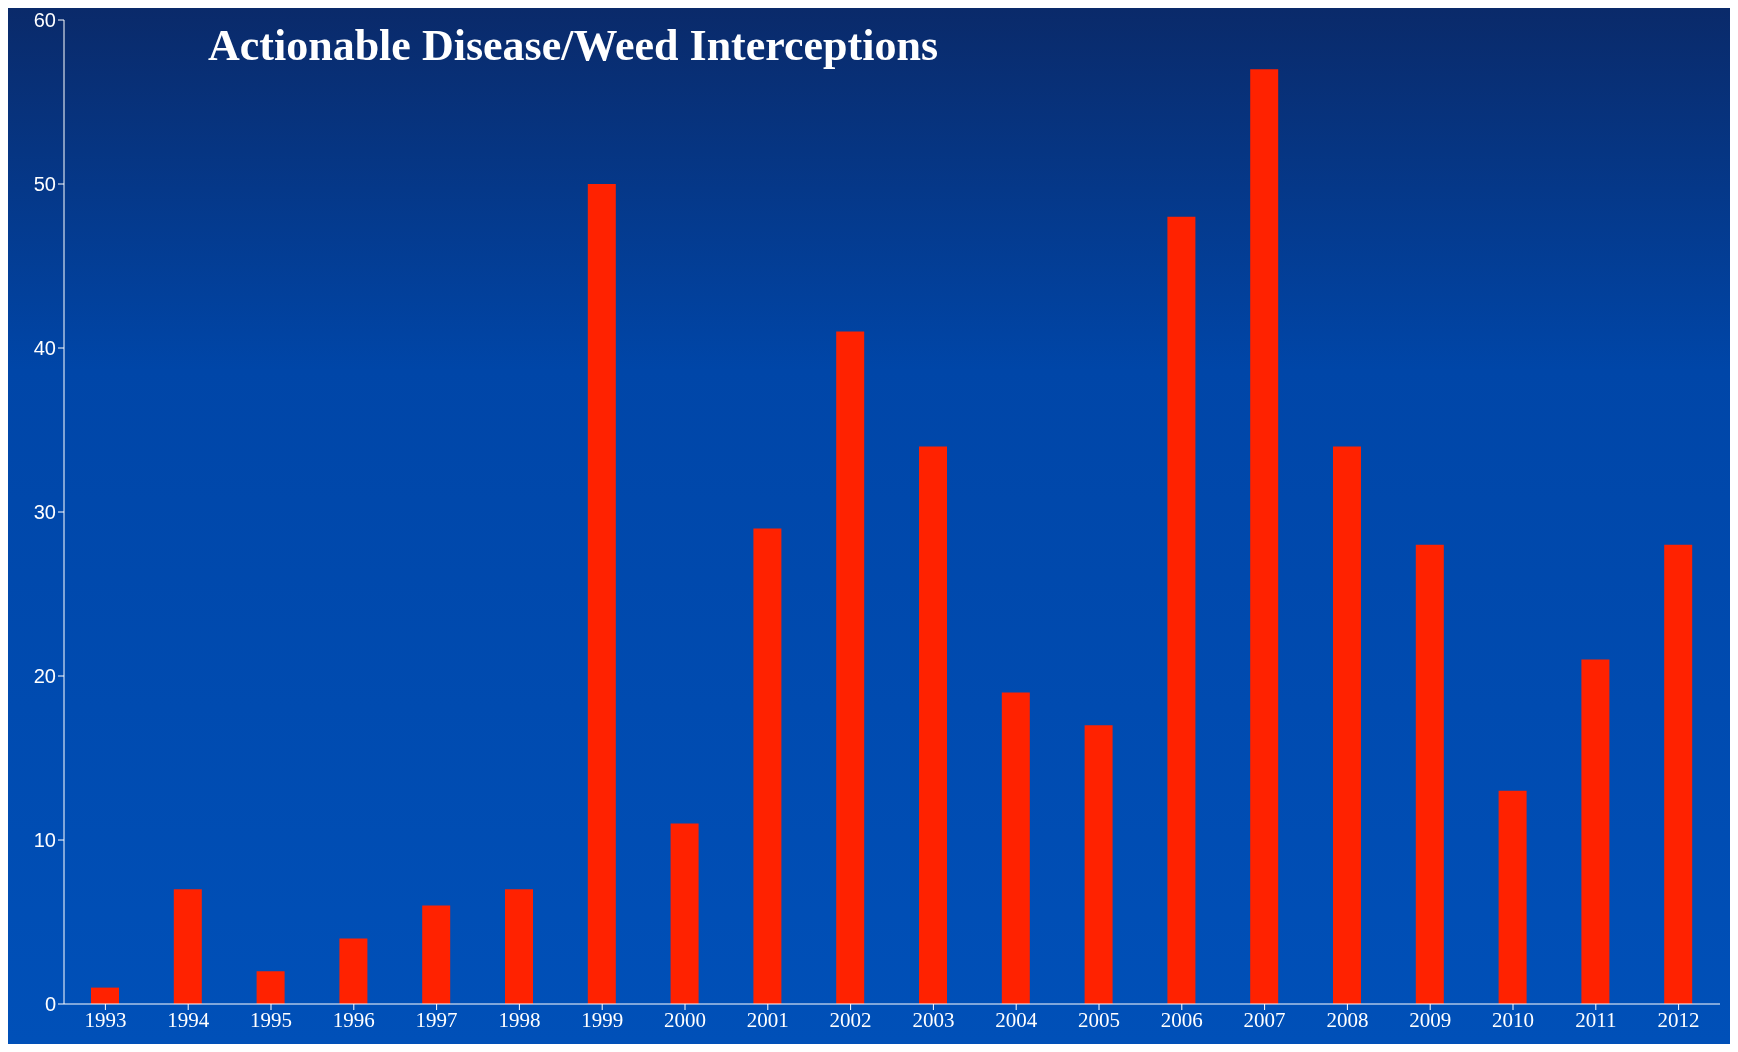  Describe the element at coordinates (1099, 1019) in the screenshot. I see `x-tick-label: 2005` at that location.